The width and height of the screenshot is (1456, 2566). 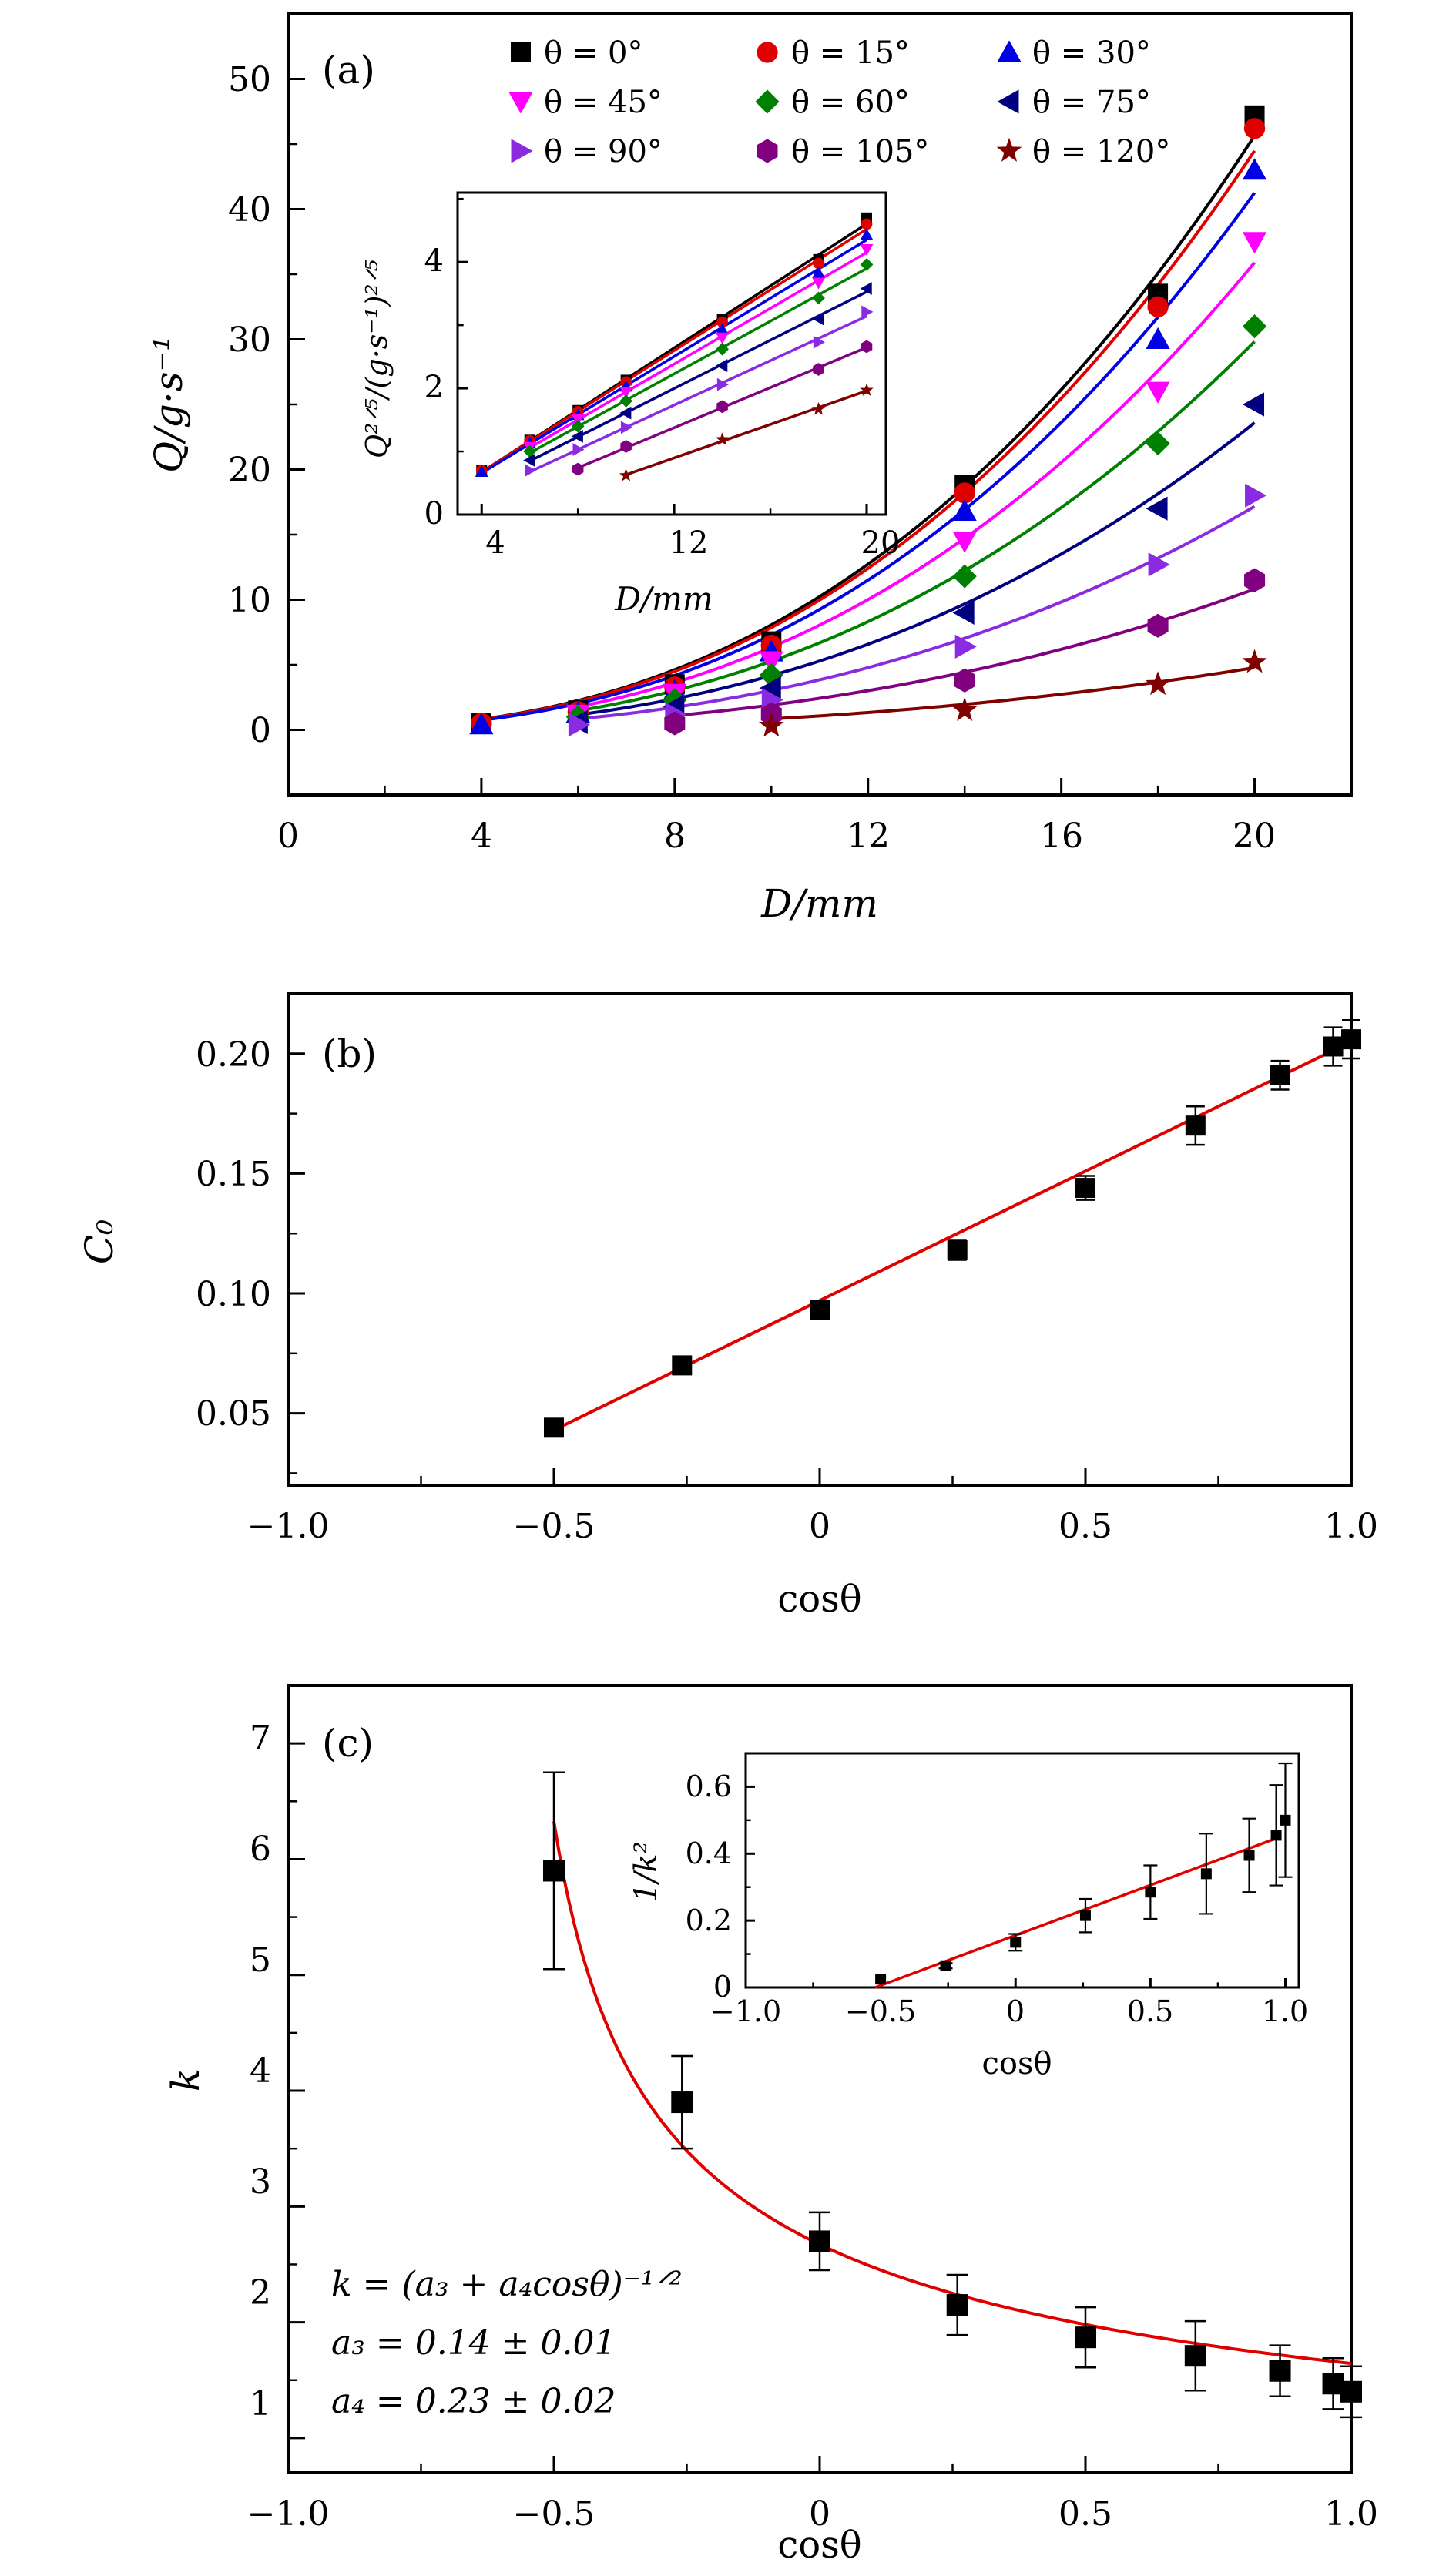 What do you see at coordinates (377, 359) in the screenshot?
I see `inset-y-axis-label: Q²ᐟ⁵/(g·s⁻¹)²ᐟ⁵` at bounding box center [377, 359].